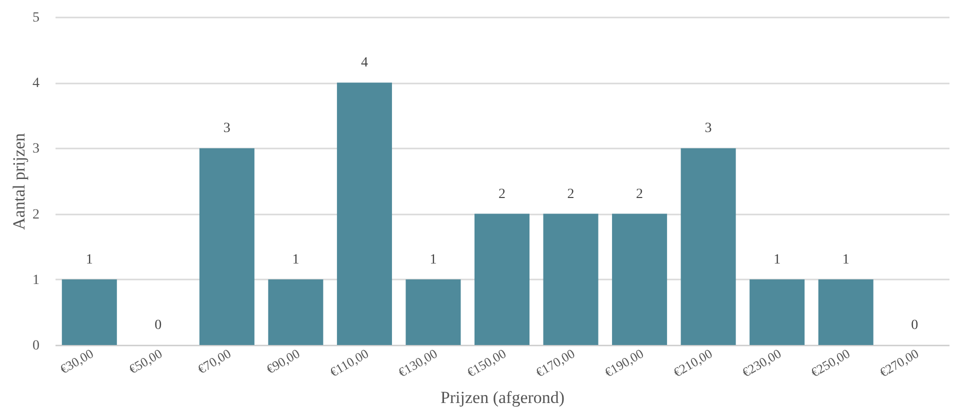  Describe the element at coordinates (36, 214) in the screenshot. I see `y-tick-label: 2` at that location.